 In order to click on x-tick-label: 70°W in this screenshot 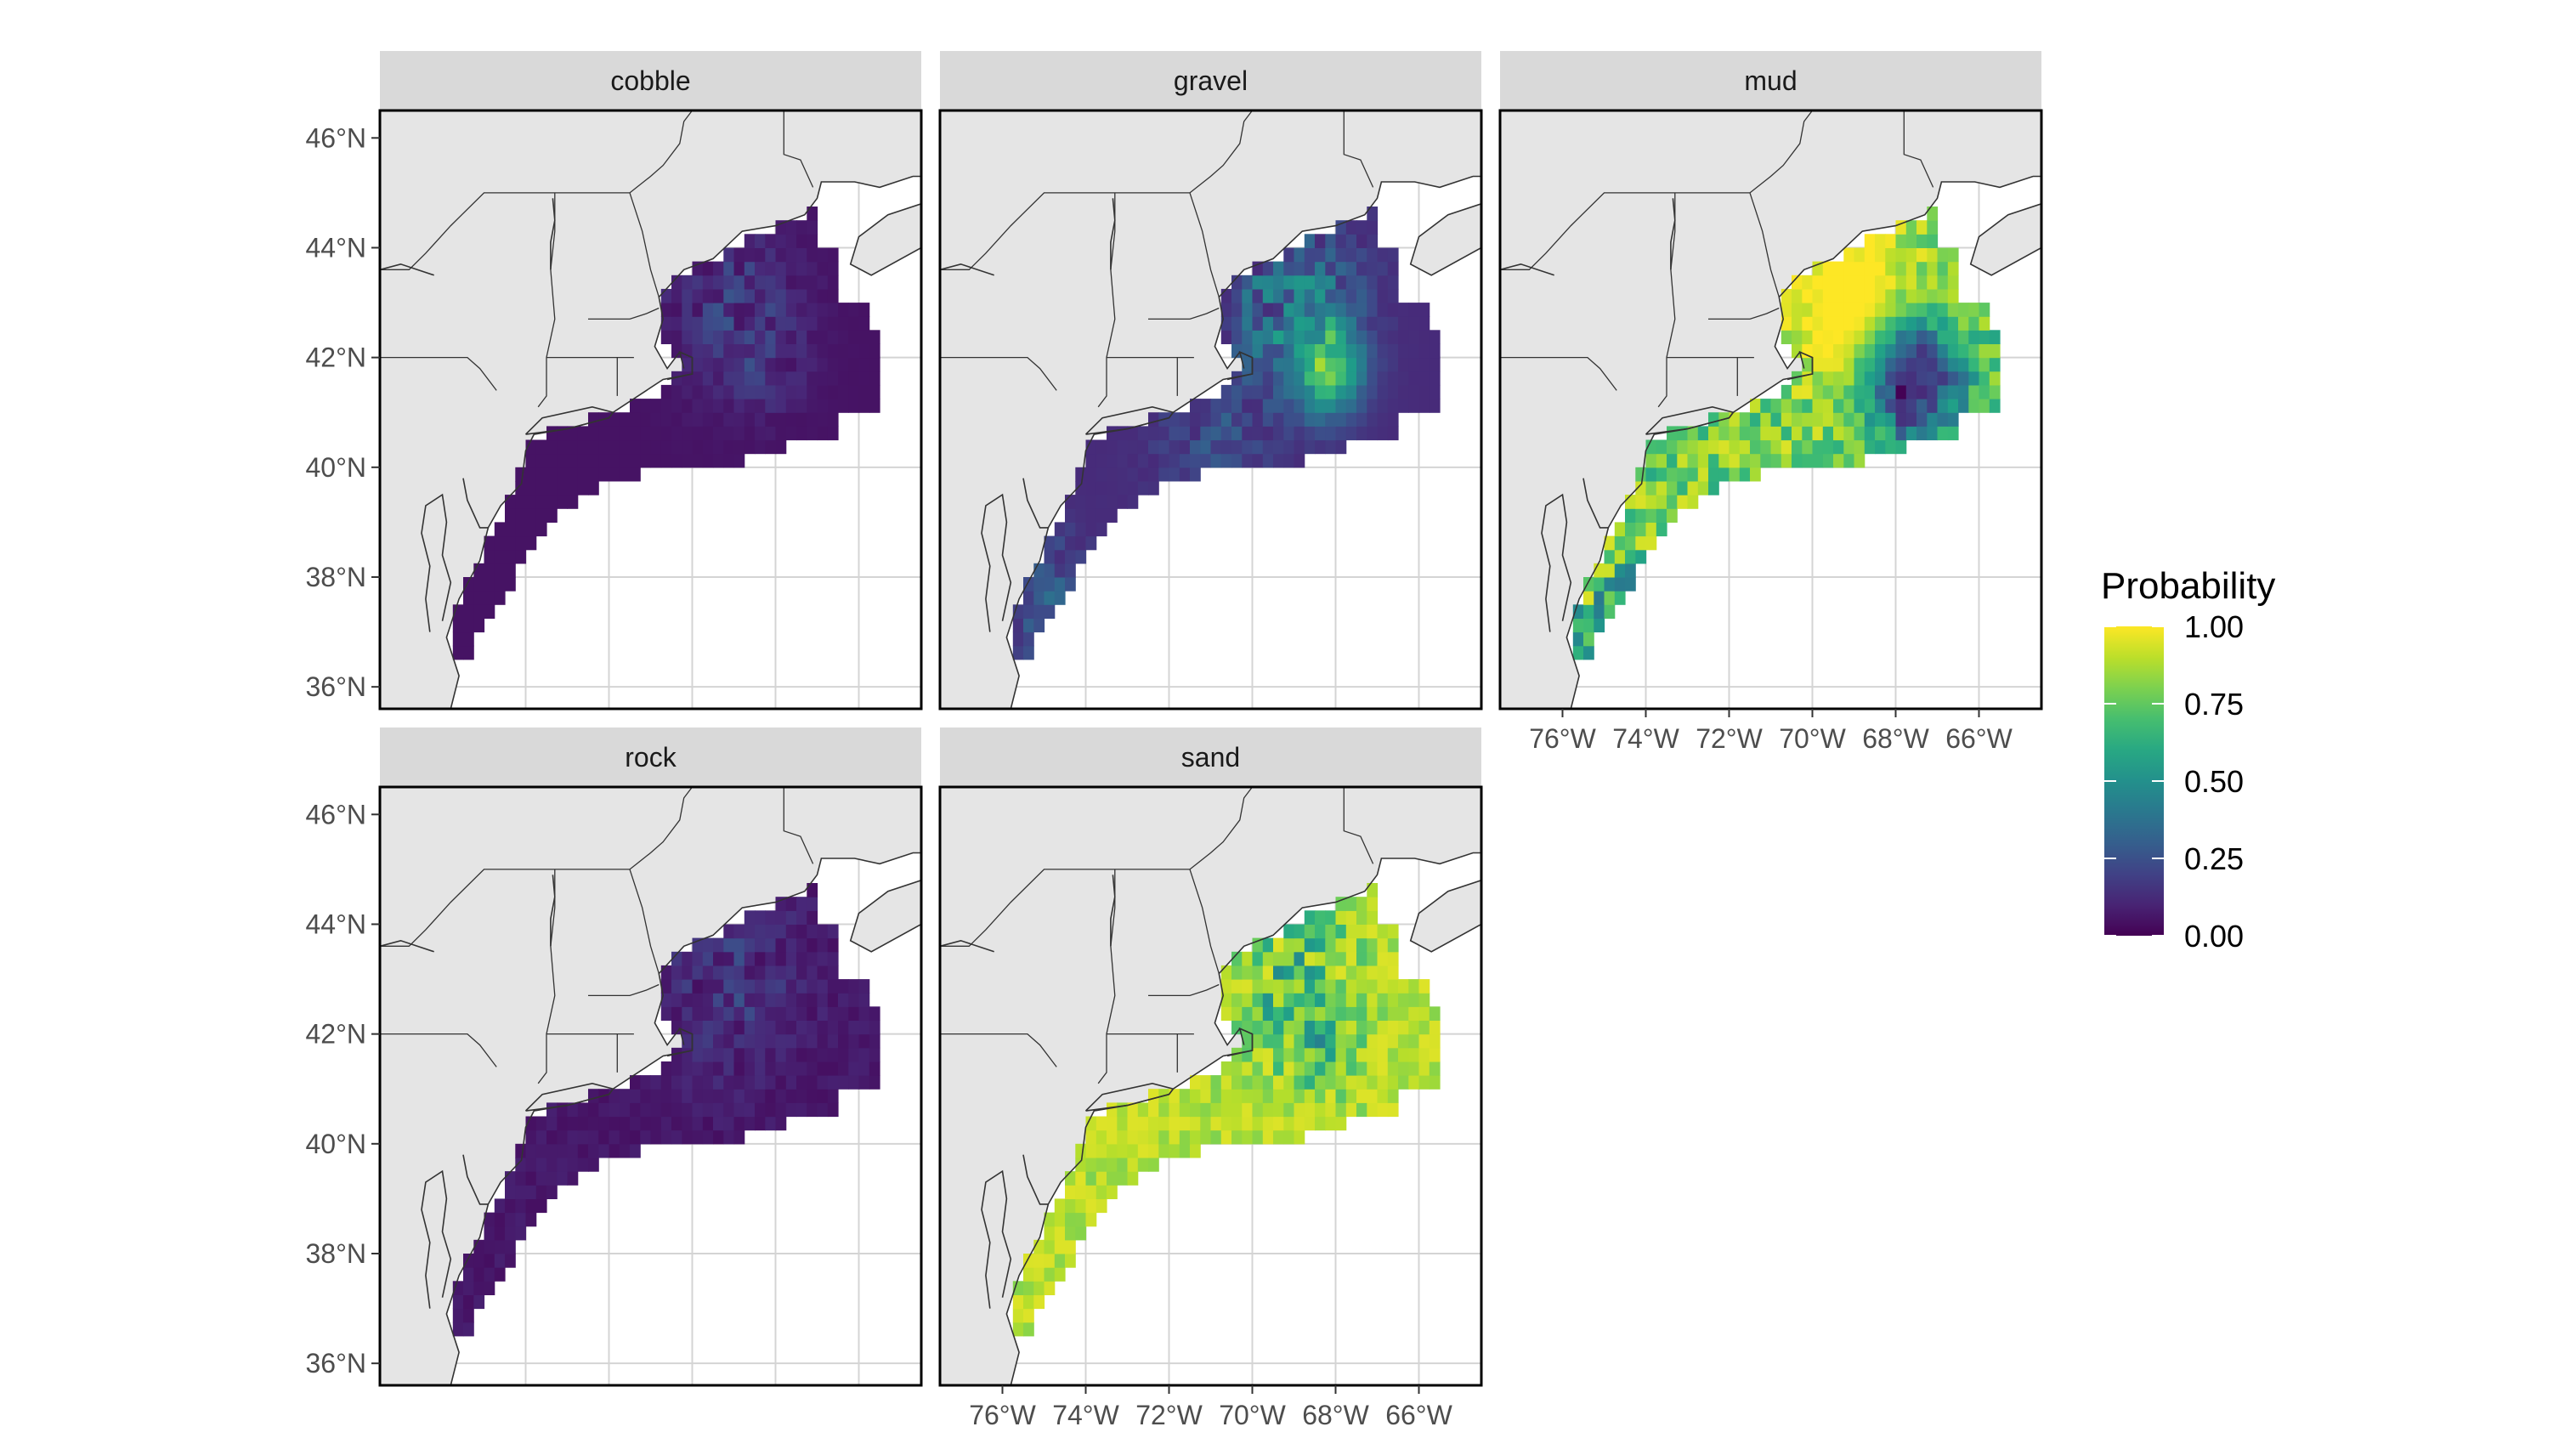, I will do `click(1252, 1415)`.